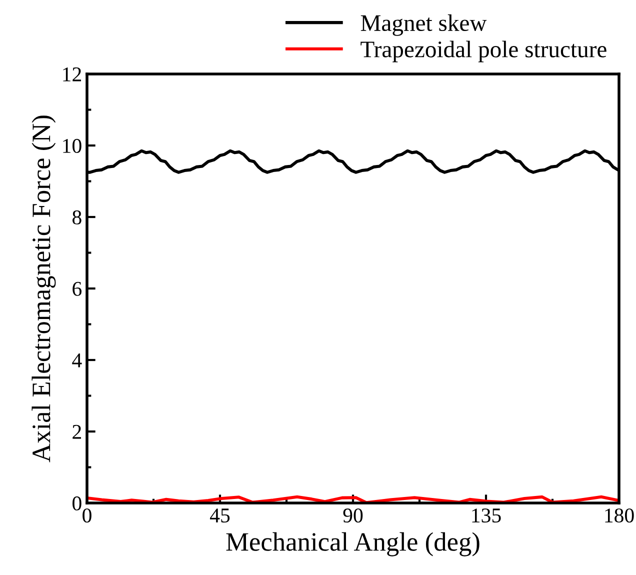  I want to click on x-tick-label: 135, so click(486, 515).